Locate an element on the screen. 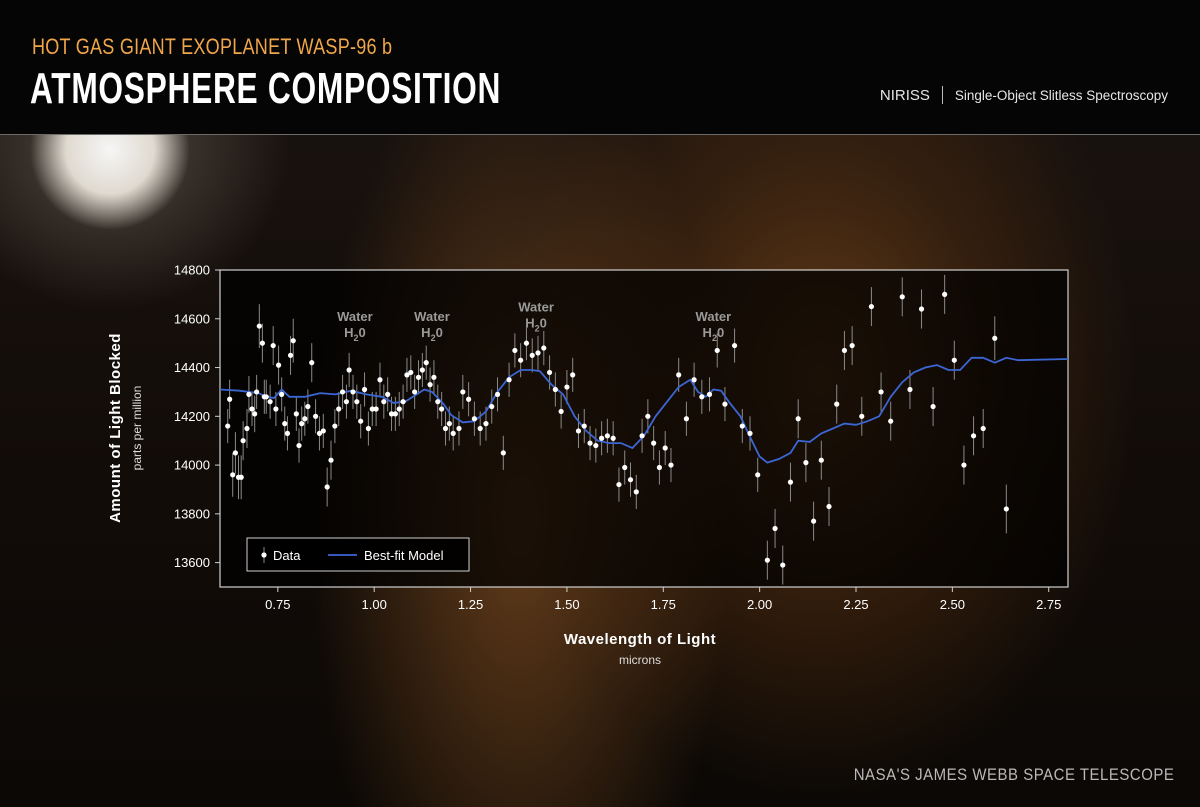 This screenshot has height=807, width=1200. legend-data-marker is located at coordinates (264, 555).